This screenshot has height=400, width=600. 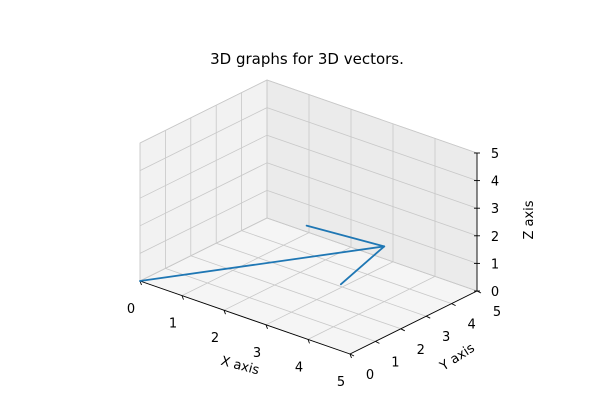 I want to click on y-axis-line, so click(x=413, y=322).